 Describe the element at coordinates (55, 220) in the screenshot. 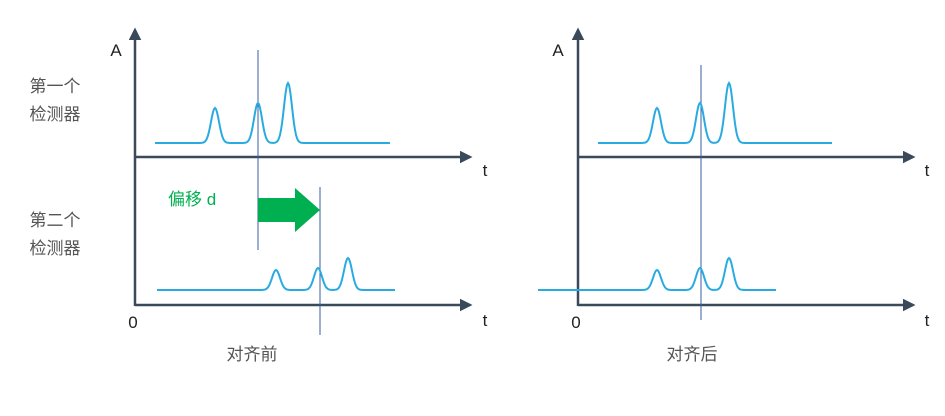

I see `row-label: 第二个` at that location.